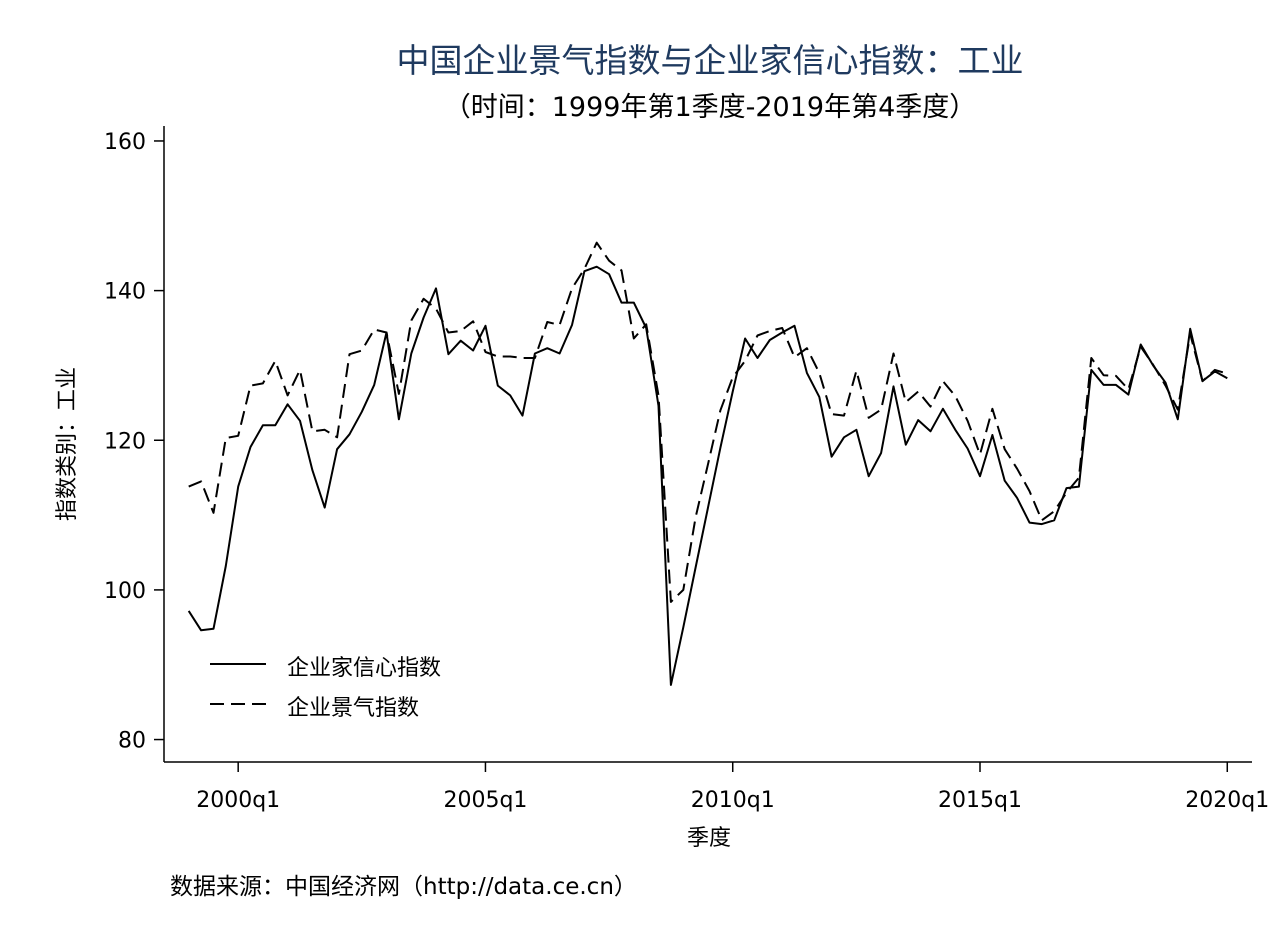 This screenshot has height=940, width=1287. I want to click on x-tick-label: 2000q1, so click(238, 800).